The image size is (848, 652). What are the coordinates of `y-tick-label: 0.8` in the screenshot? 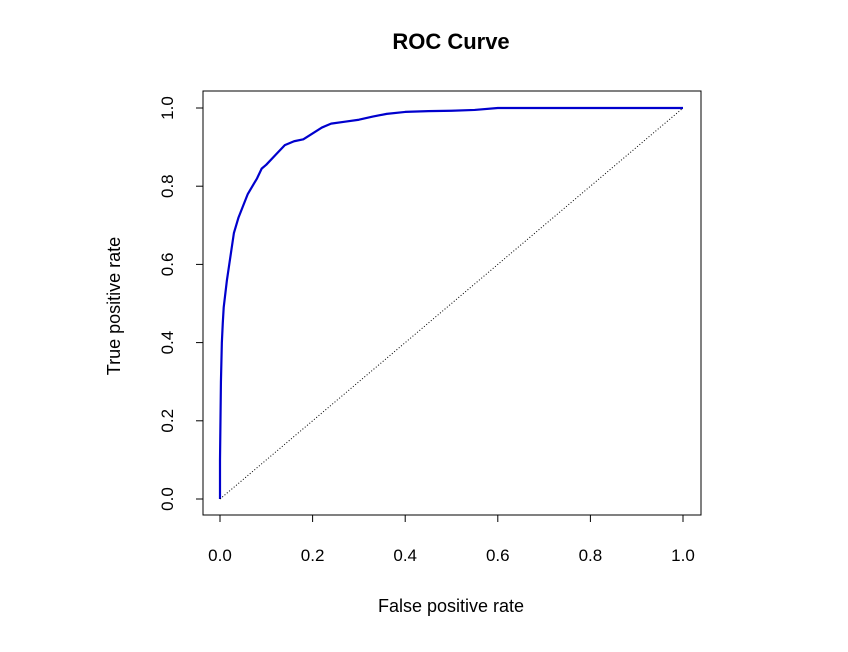 It's located at (167, 186).